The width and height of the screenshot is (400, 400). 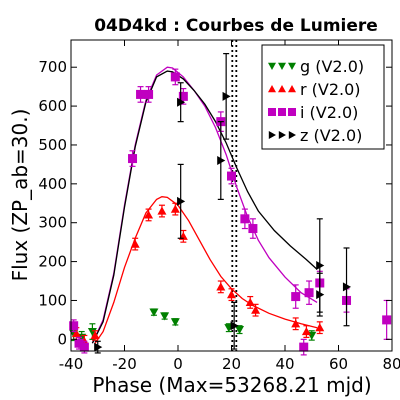 I want to click on x-tick-label: 40, so click(x=284, y=364).